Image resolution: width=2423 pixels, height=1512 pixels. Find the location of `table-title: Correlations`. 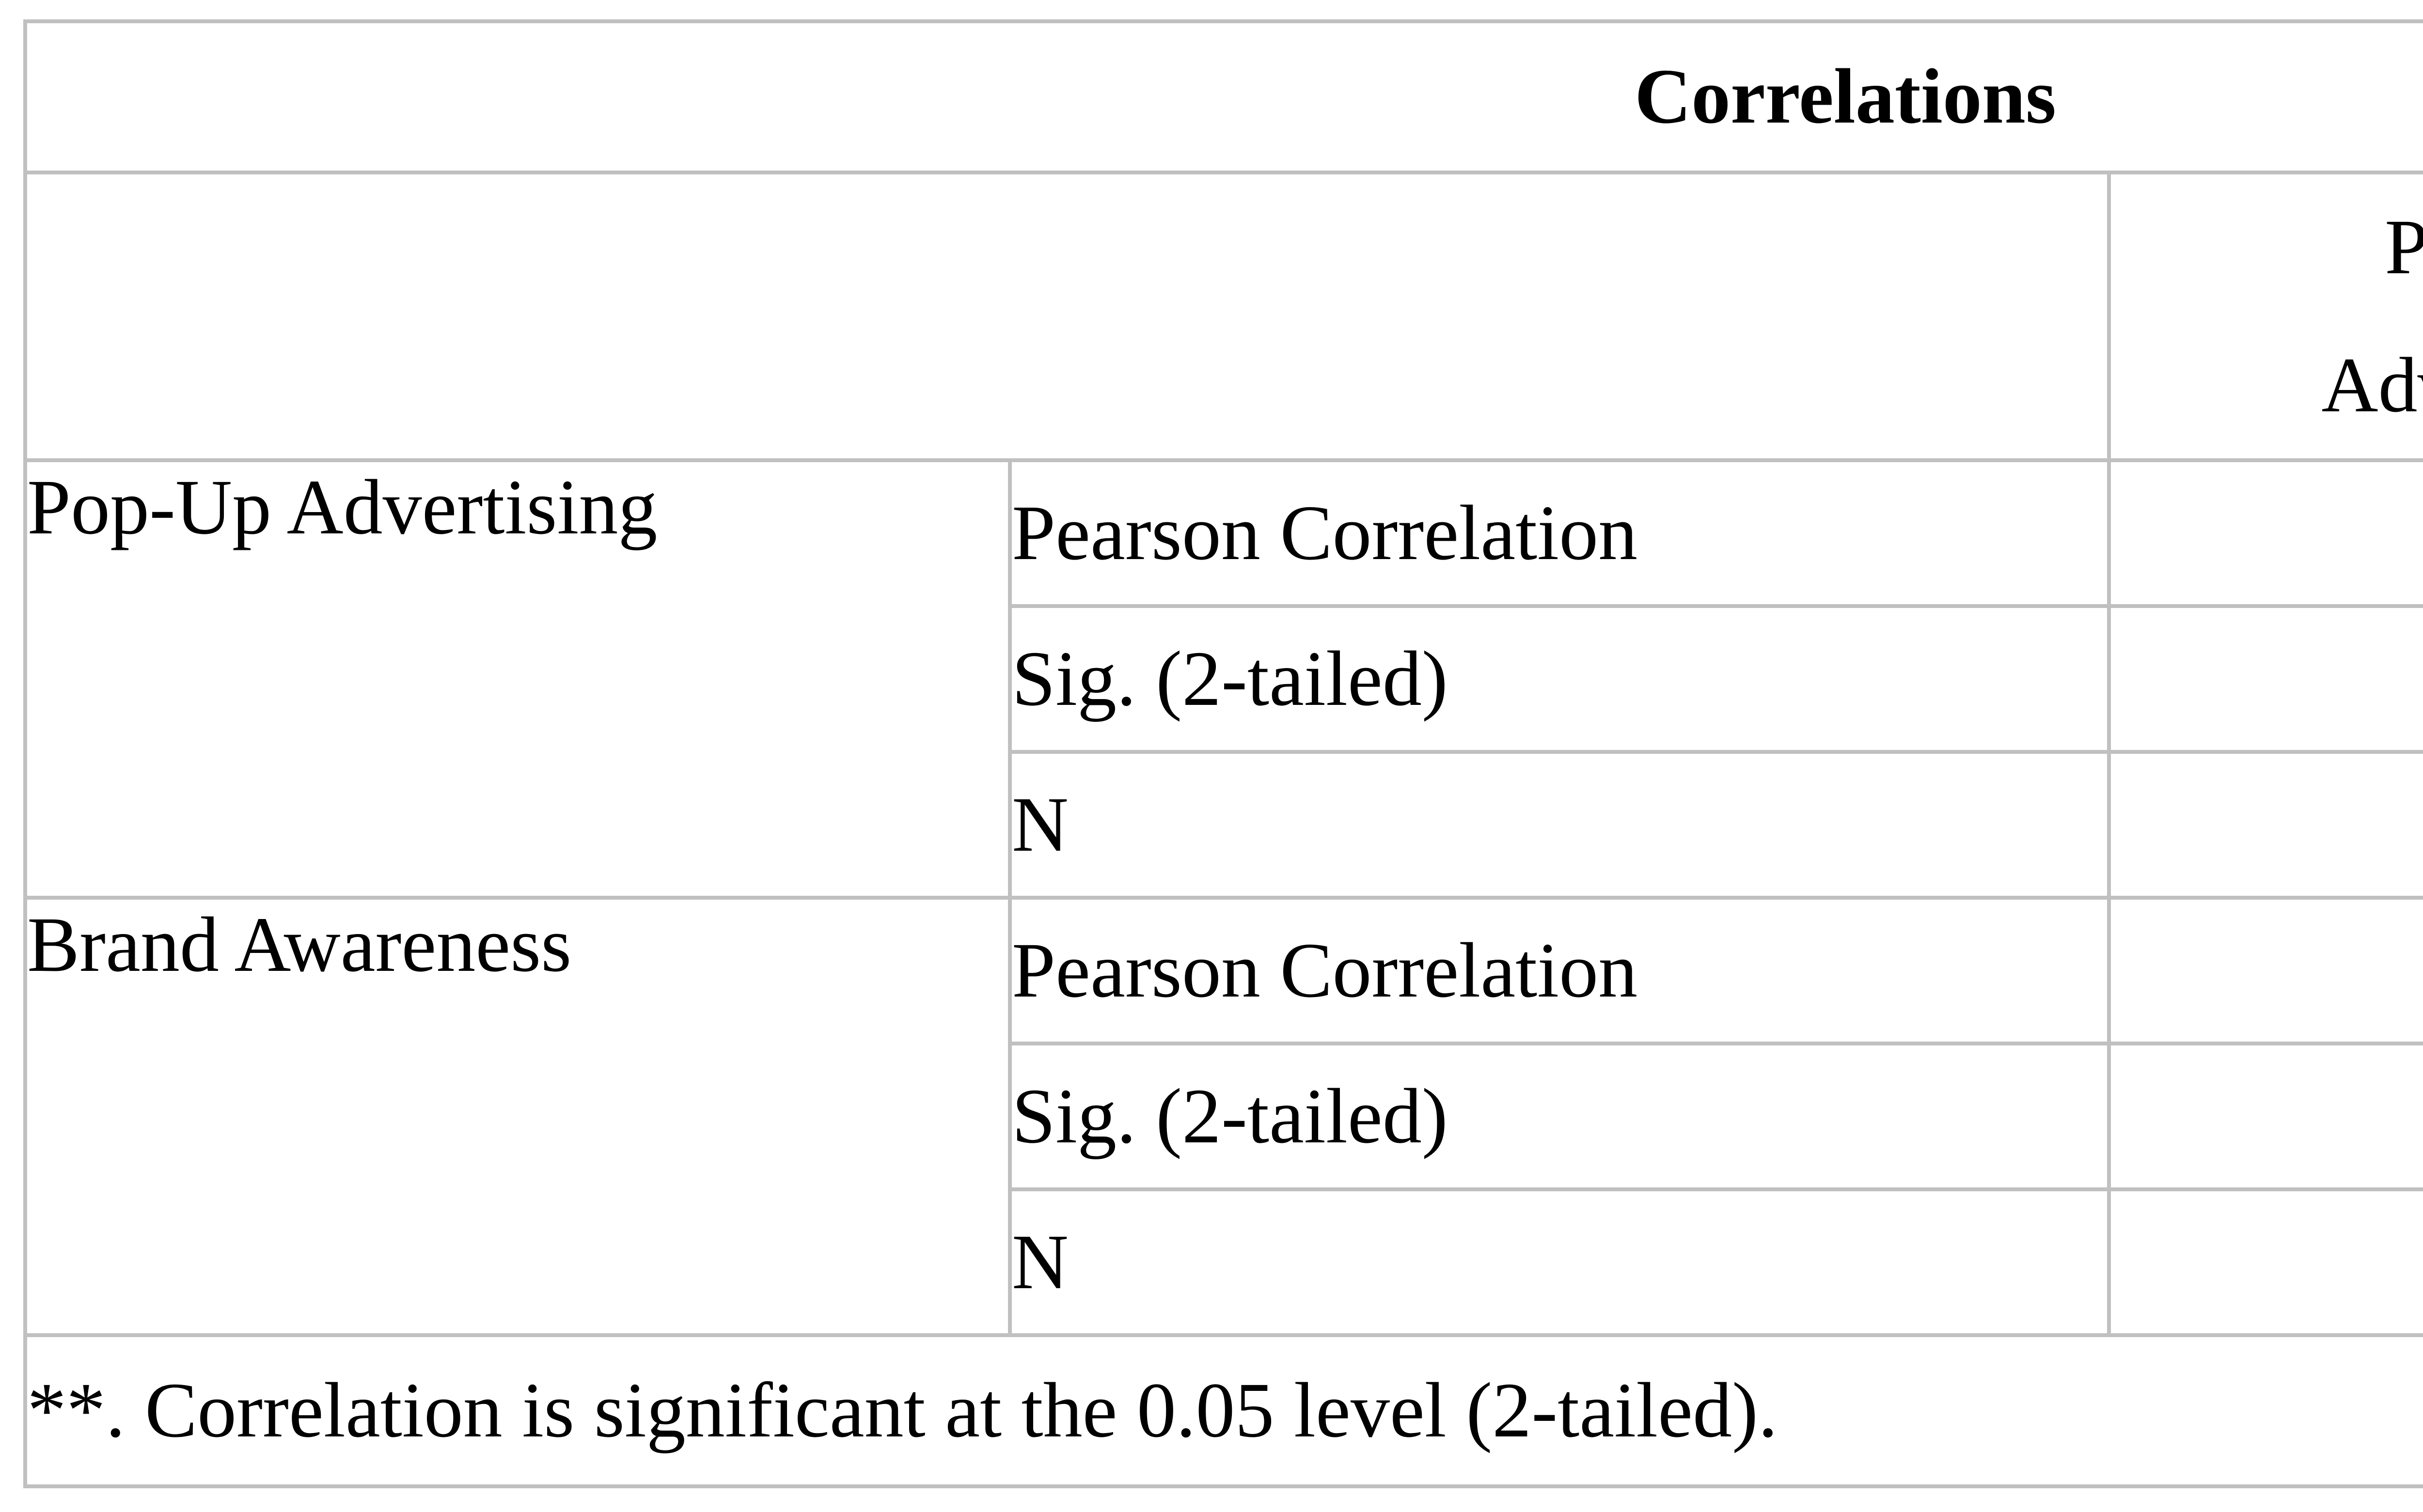

table-title: Correlations is located at coordinates (1223, 96).